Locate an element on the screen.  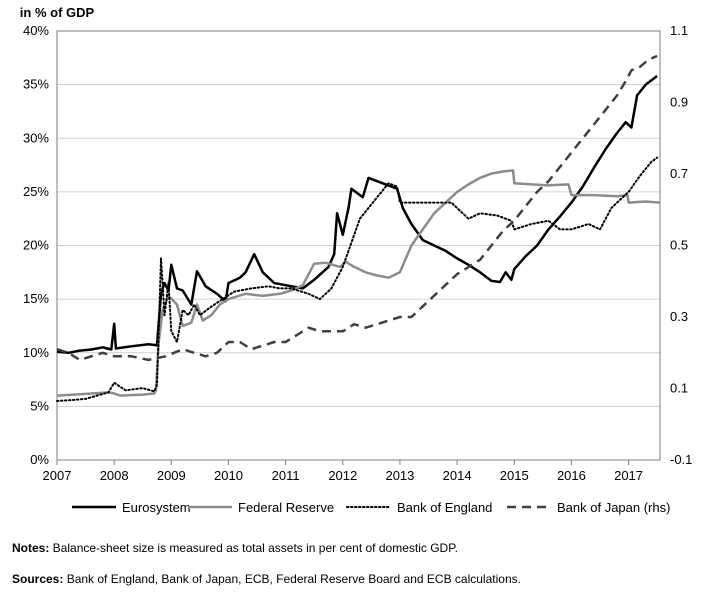
y-left-tick-label: 10% is located at coordinates (36, 352).